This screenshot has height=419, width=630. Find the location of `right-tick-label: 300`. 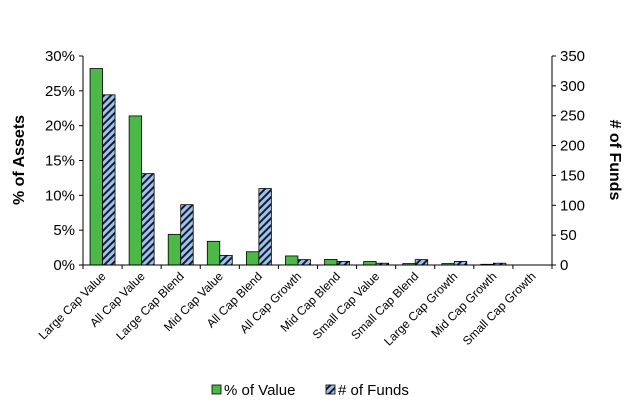

right-tick-label: 300 is located at coordinates (572, 86).